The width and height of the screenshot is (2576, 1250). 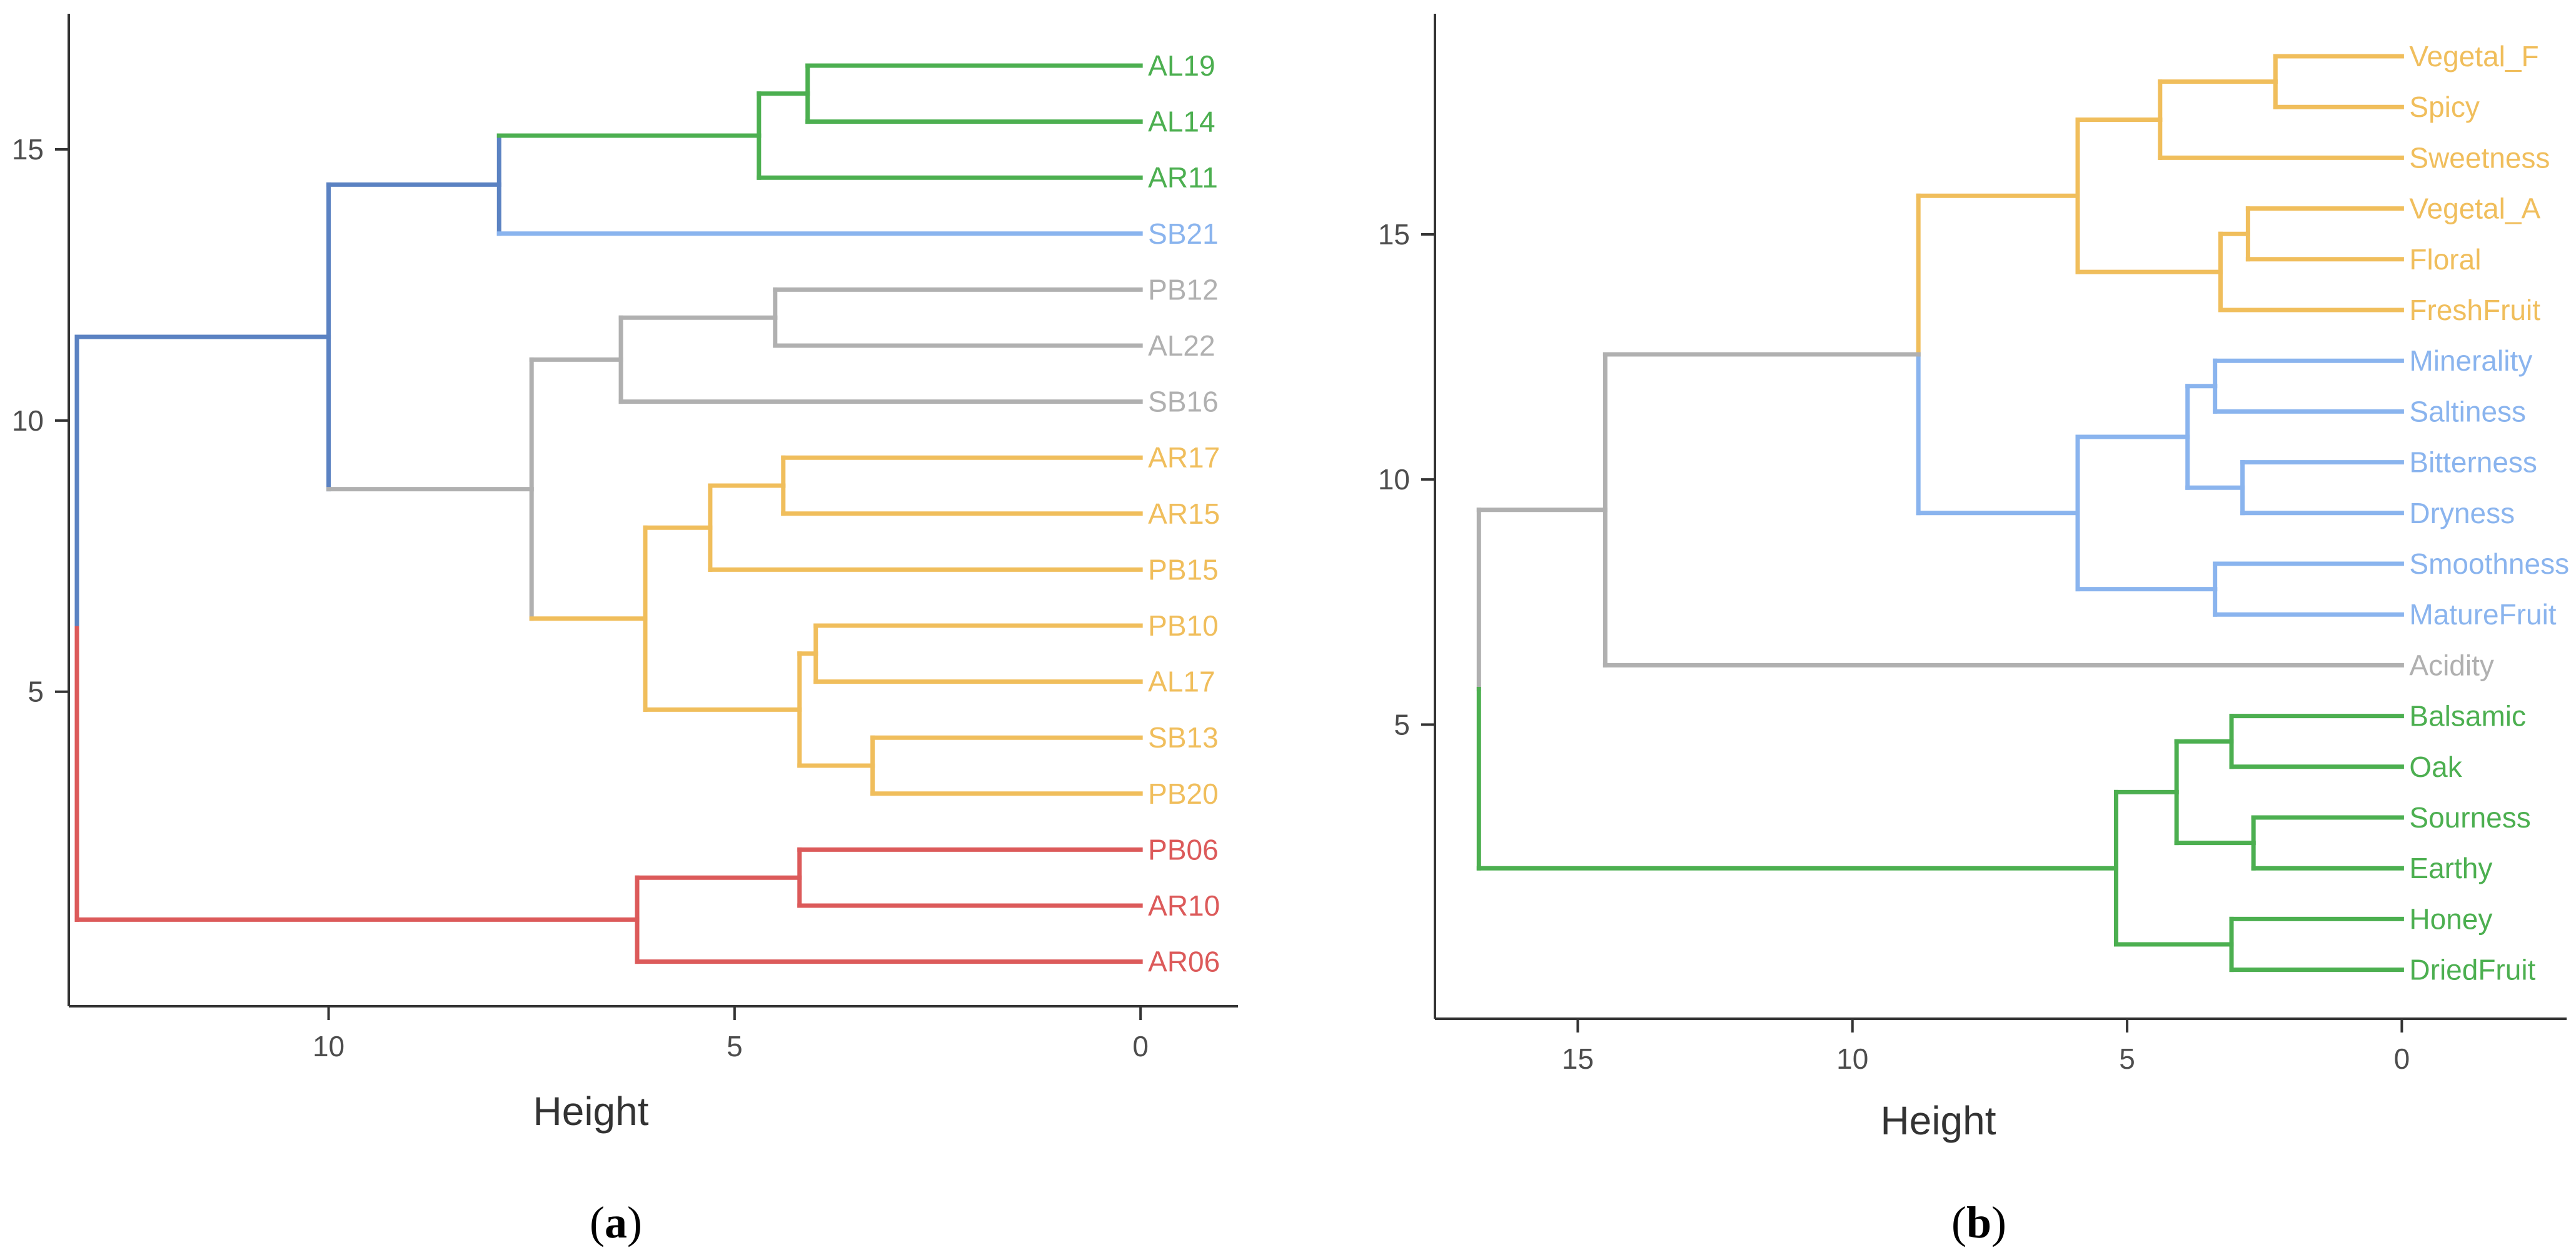 What do you see at coordinates (1183, 177) in the screenshot?
I see `leaf-label-ar11: AR11` at bounding box center [1183, 177].